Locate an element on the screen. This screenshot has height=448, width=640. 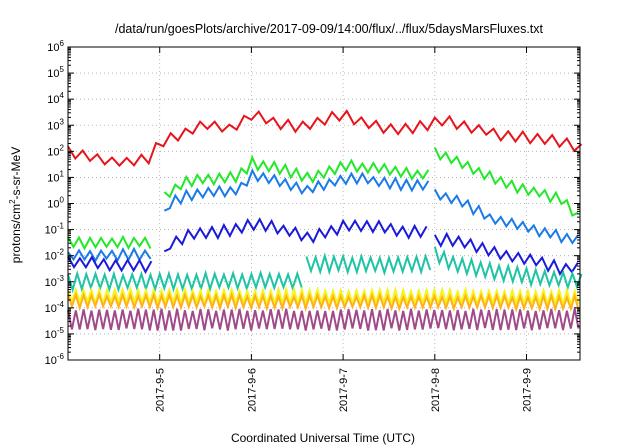
y-tick-label: 10⁴ is located at coordinates (55, 98).